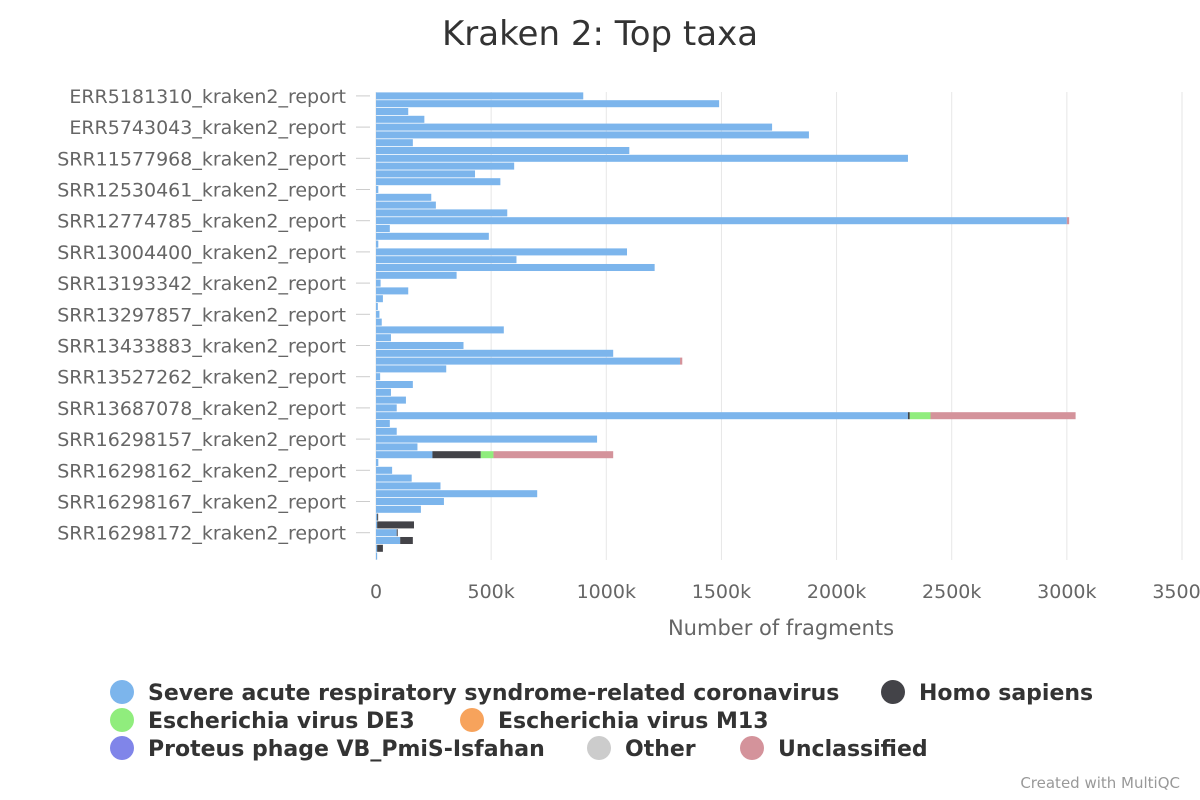  I want to click on multiqc-credit: Created with MultiQC, so click(1100, 783).